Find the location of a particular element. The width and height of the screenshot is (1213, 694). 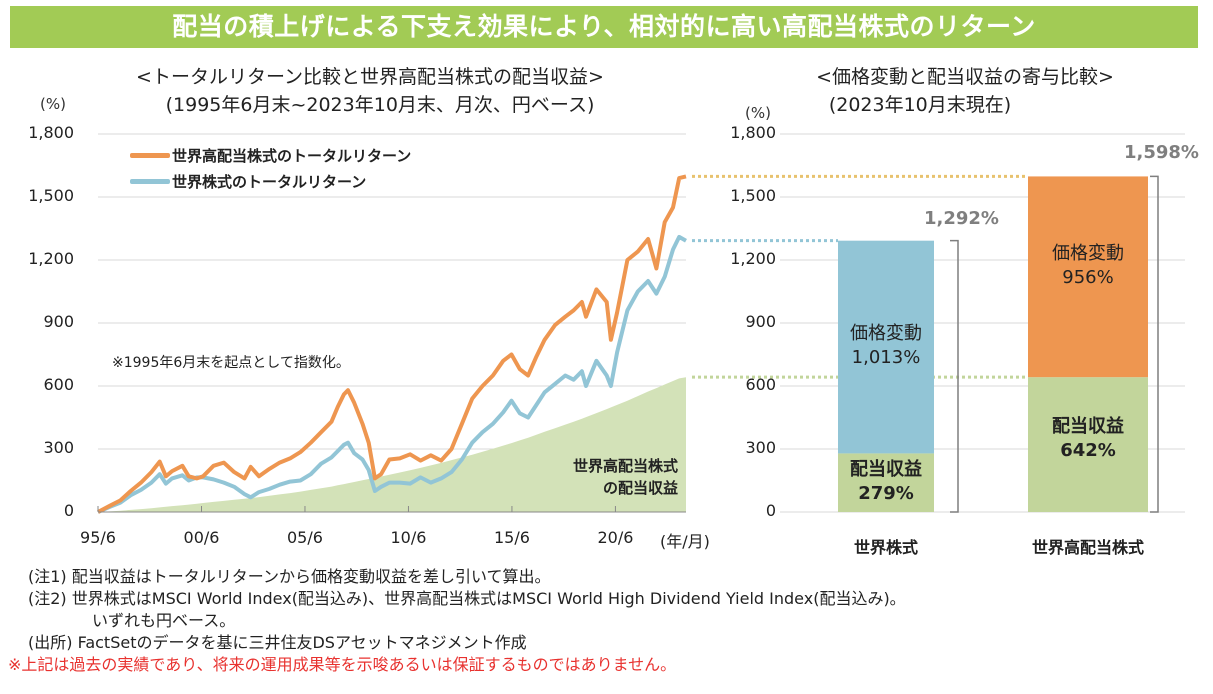

legend: 世界高配当株式のトータルリターン 世界株式のトータルリターン is located at coordinates (270, 168).